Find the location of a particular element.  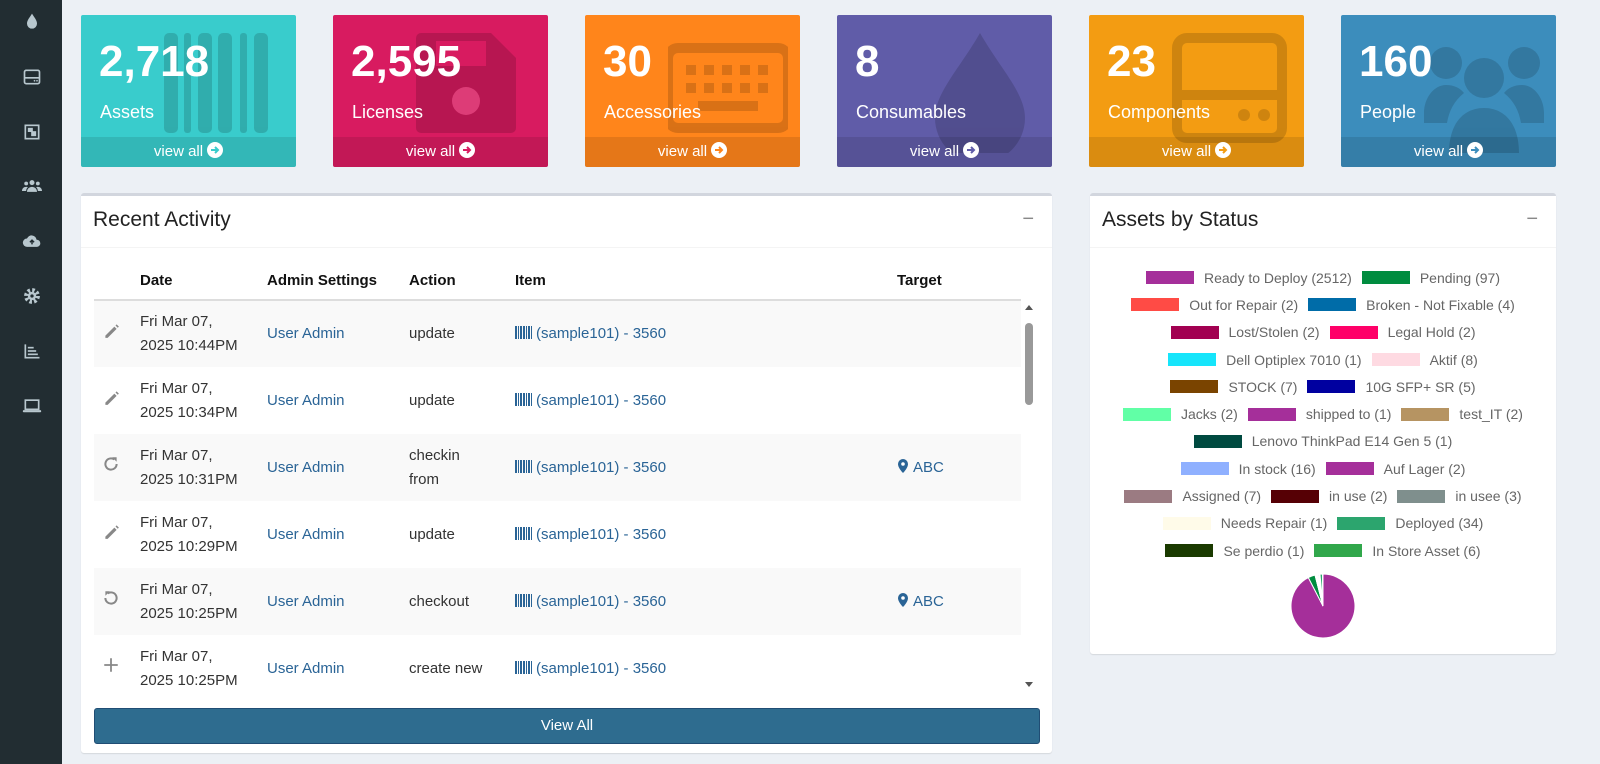

column-header is located at coordinates (117, 281).